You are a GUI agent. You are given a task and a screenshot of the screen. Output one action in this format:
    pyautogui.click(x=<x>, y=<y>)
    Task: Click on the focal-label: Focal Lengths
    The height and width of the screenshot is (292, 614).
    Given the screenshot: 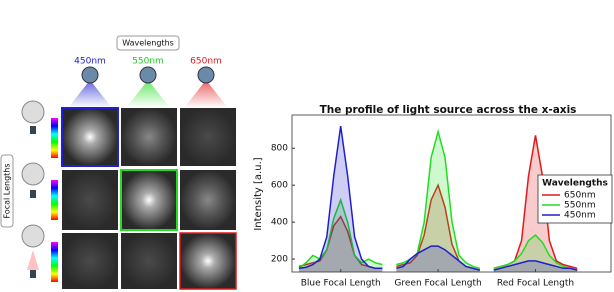 What is the action you would take?
    pyautogui.click(x=7, y=190)
    